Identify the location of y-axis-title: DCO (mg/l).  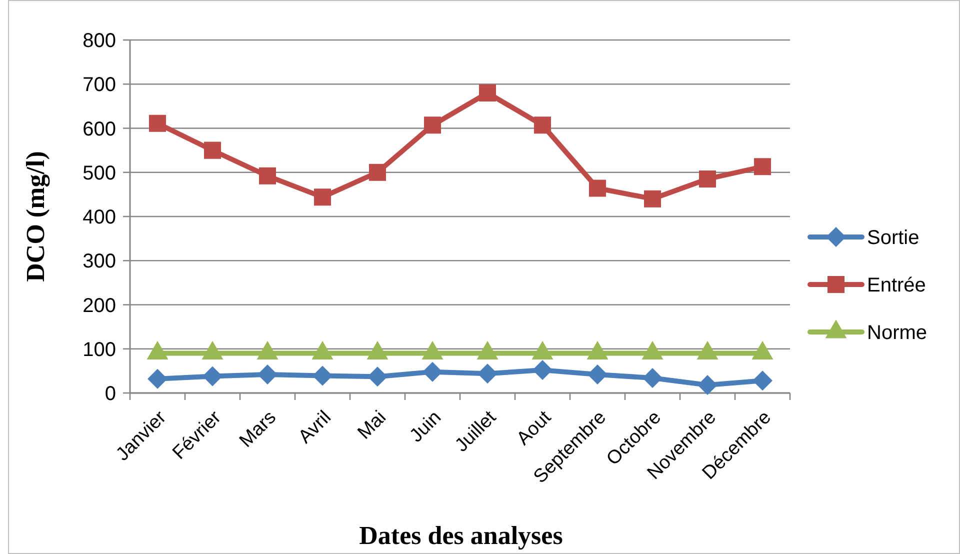
(35, 216).